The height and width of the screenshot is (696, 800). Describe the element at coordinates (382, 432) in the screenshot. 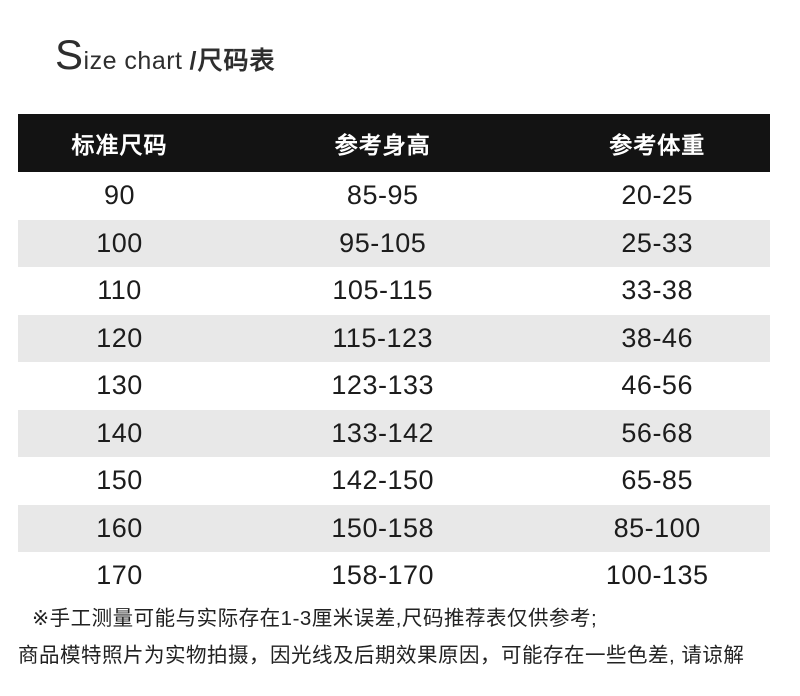

I see `table-cell: 133-142` at that location.